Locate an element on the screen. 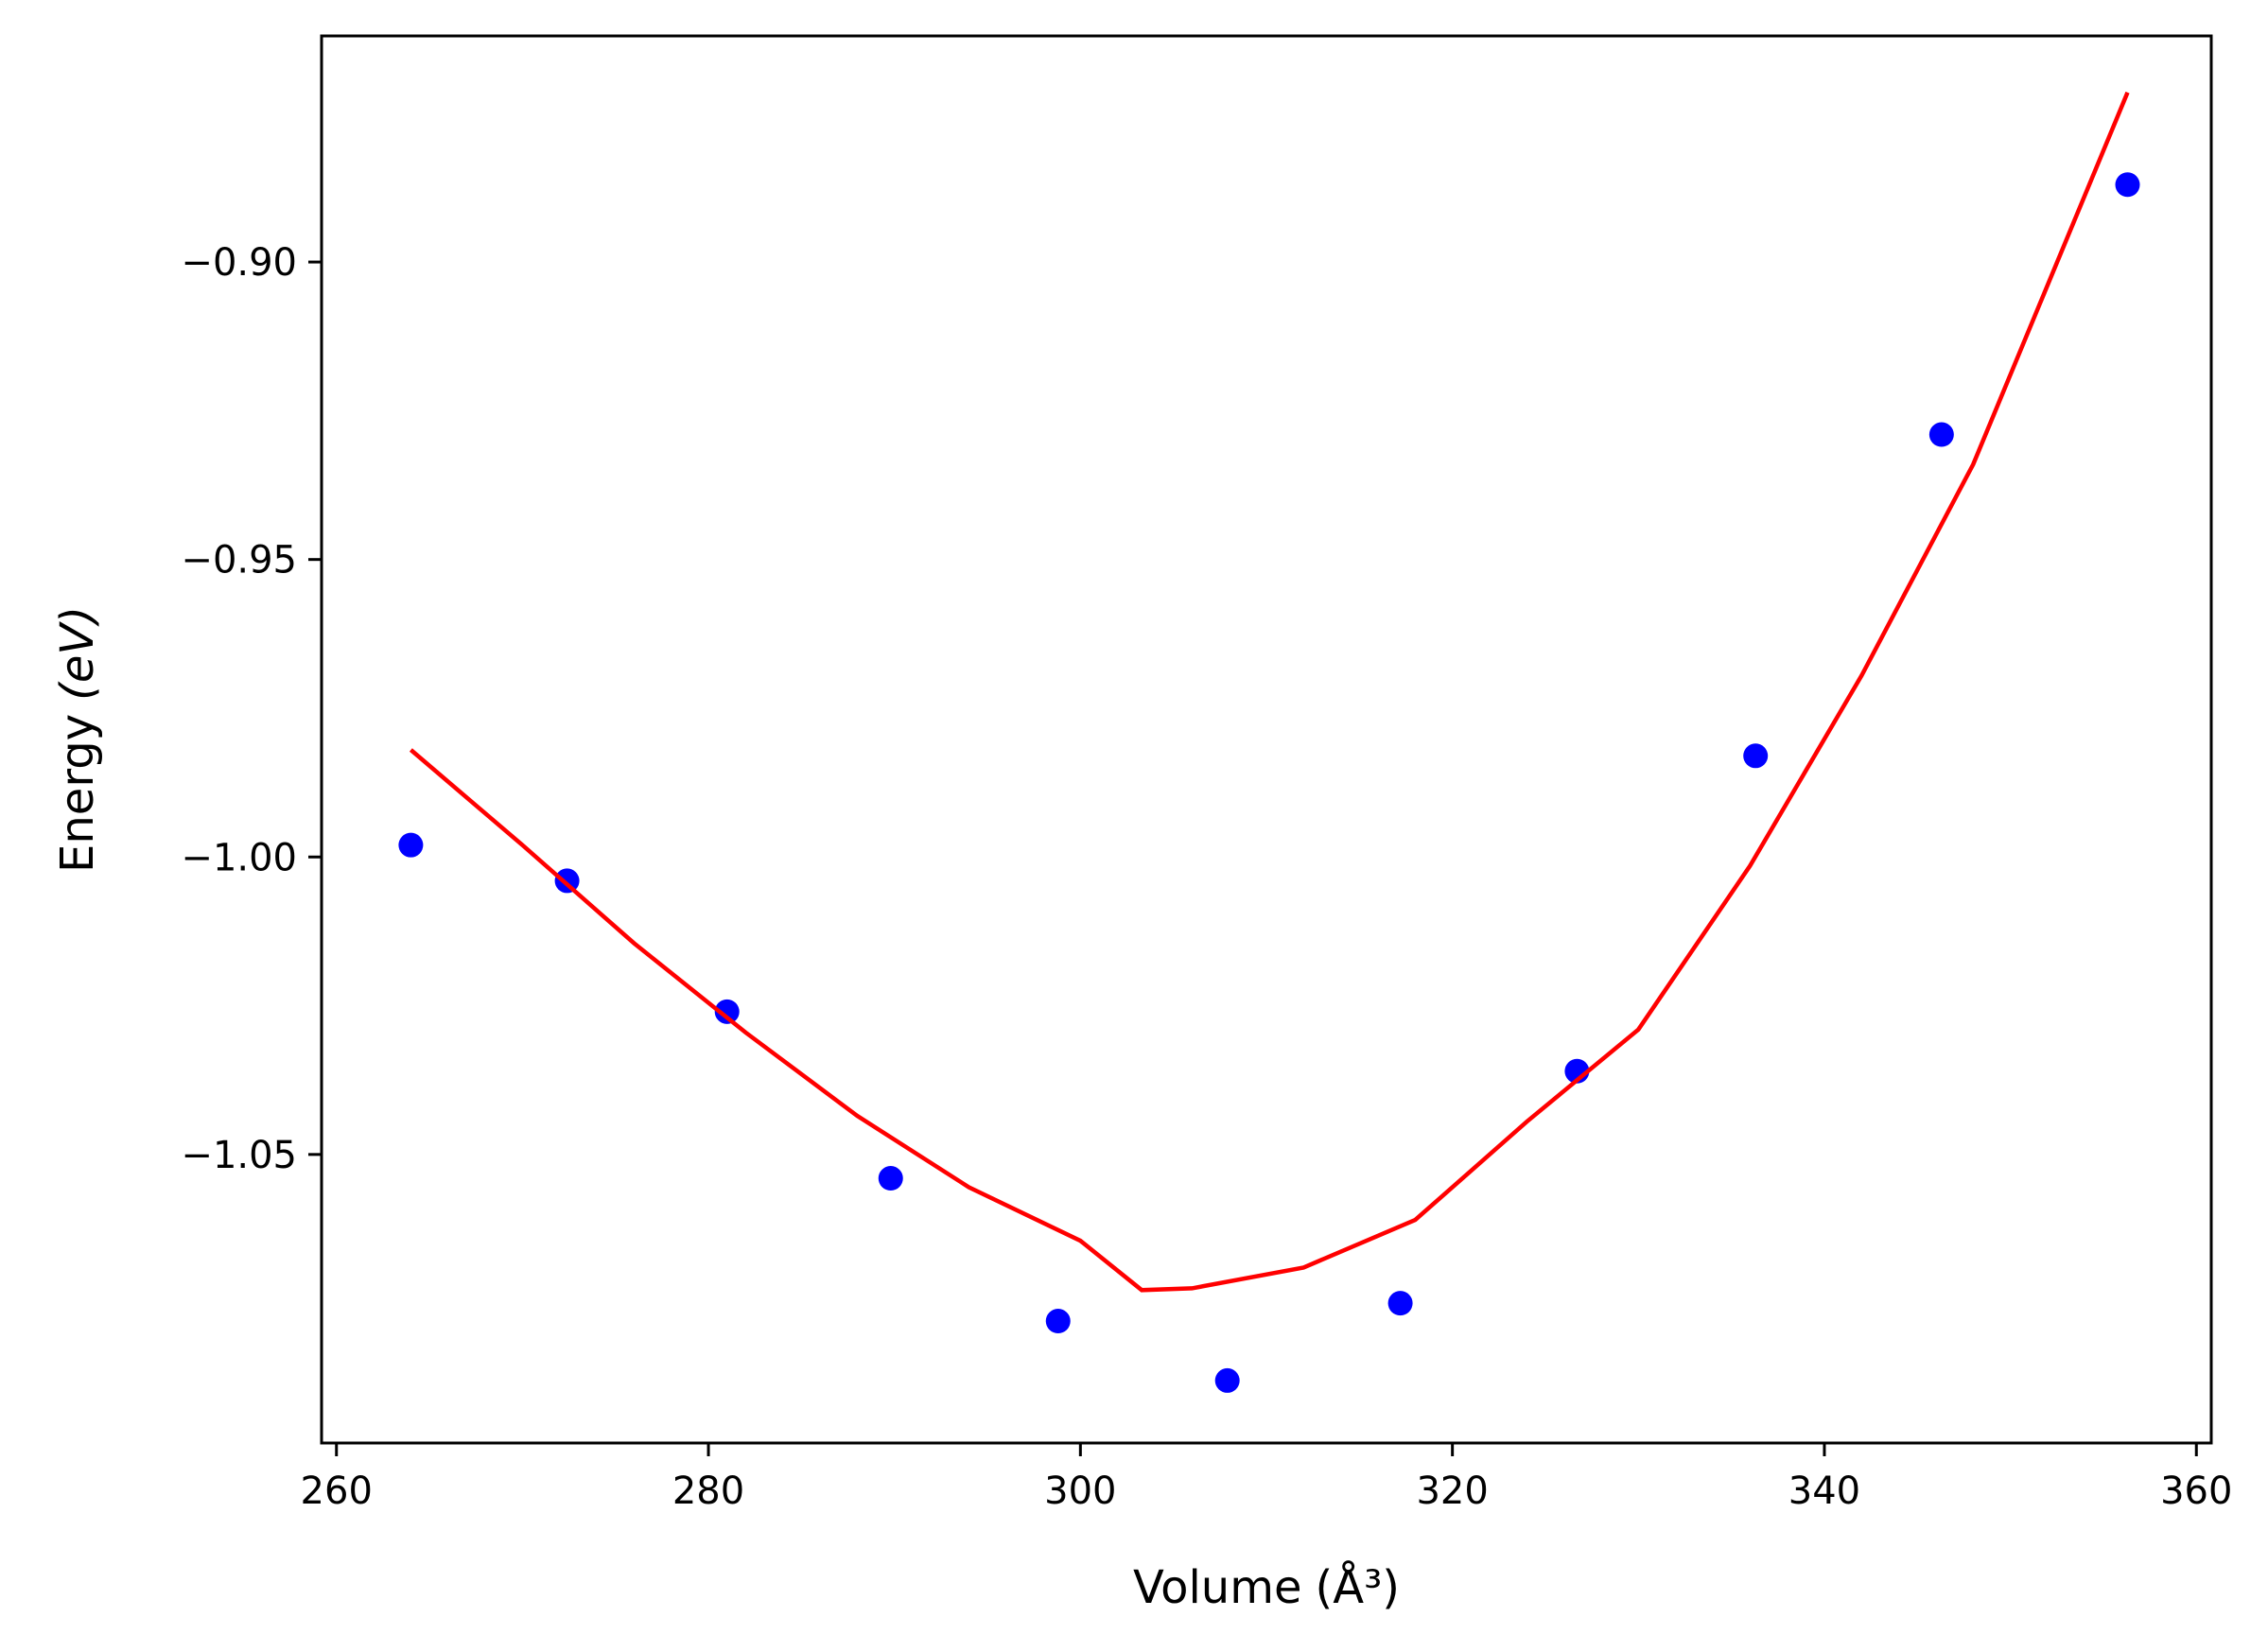  y-tick-label: −0.90 is located at coordinates (239, 263).